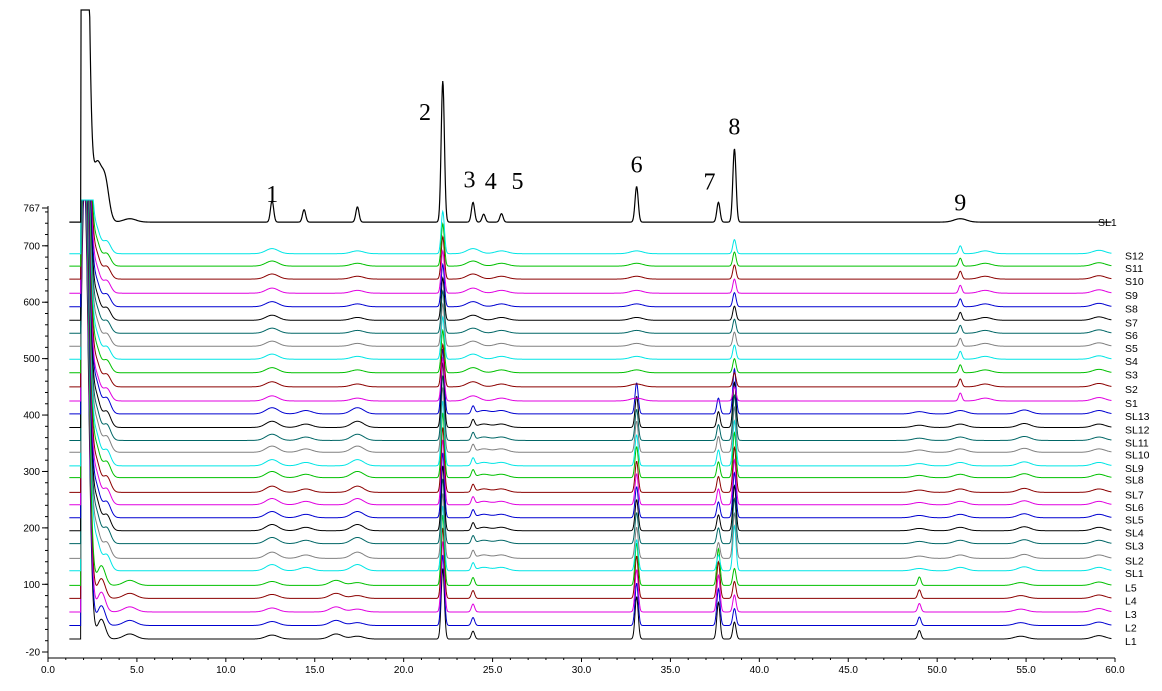 The image size is (1162, 691). I want to click on x-tick-label: 50.0, so click(937, 670).